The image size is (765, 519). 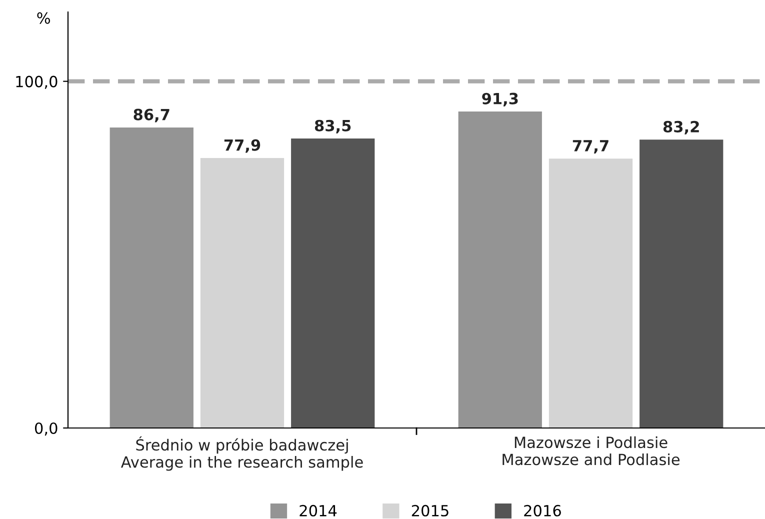 I want to click on y-tick-label: 100,0, so click(x=37, y=82).